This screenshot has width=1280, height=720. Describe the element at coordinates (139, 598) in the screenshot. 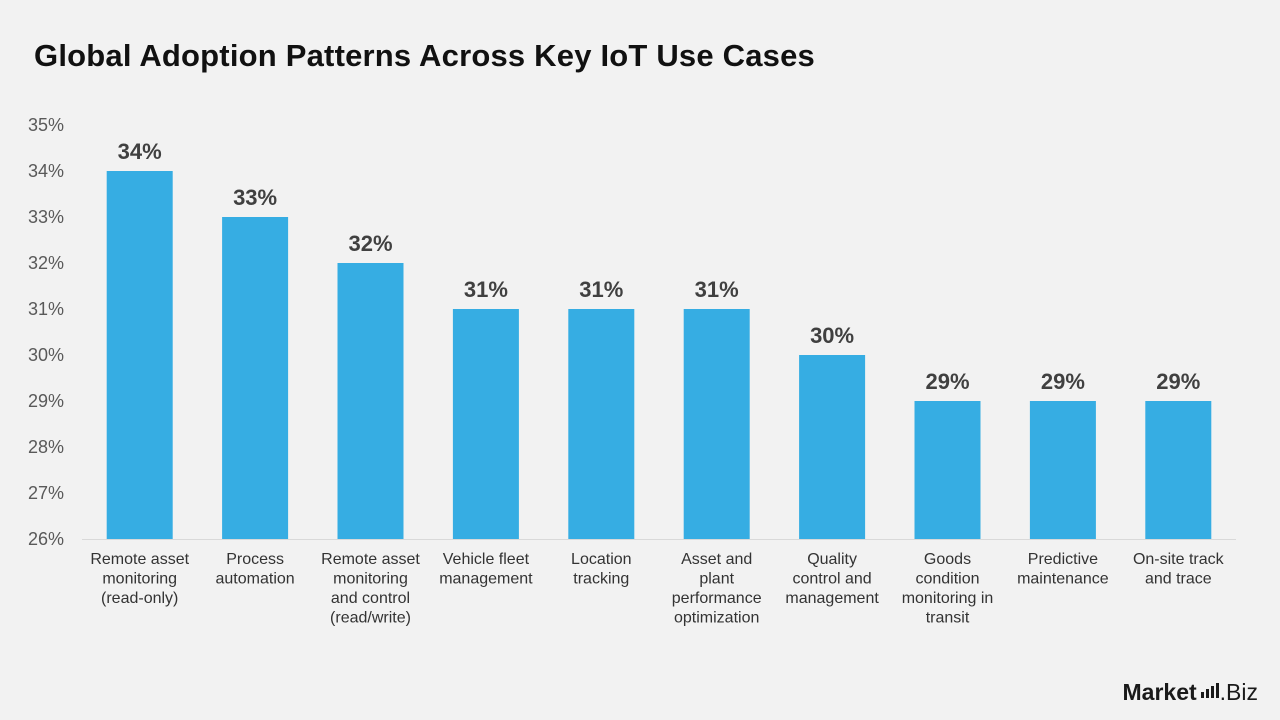

I see `x-tick-label-line: (read-only)` at that location.